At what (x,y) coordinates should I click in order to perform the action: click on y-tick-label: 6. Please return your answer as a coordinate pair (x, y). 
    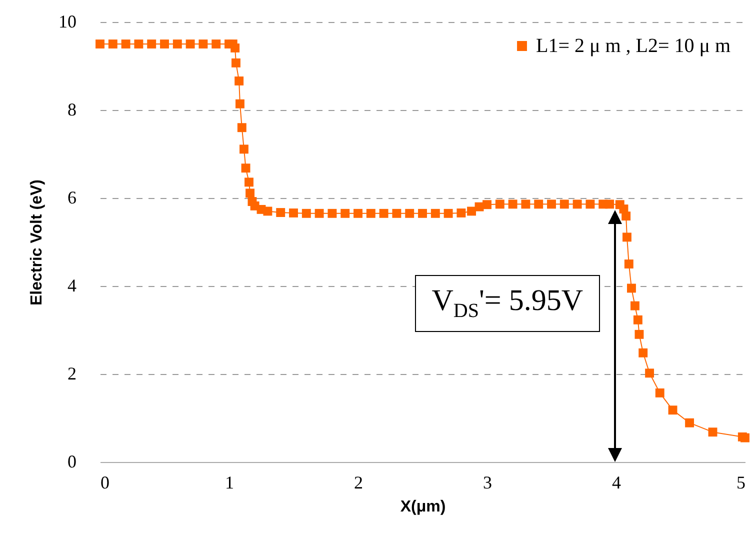
    Looking at the image, I should click on (72, 198).